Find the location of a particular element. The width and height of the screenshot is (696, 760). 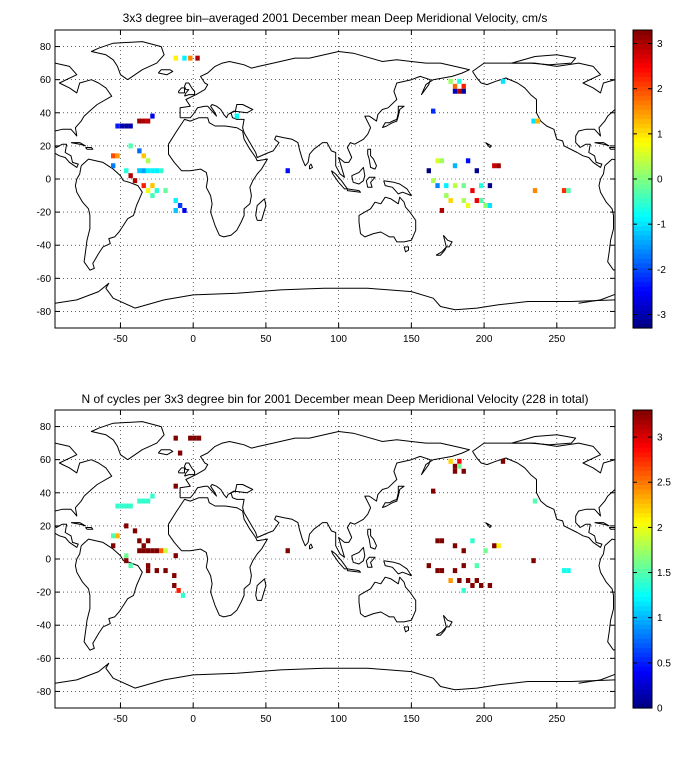

y-tick-label: -40 is located at coordinates (44, 626).